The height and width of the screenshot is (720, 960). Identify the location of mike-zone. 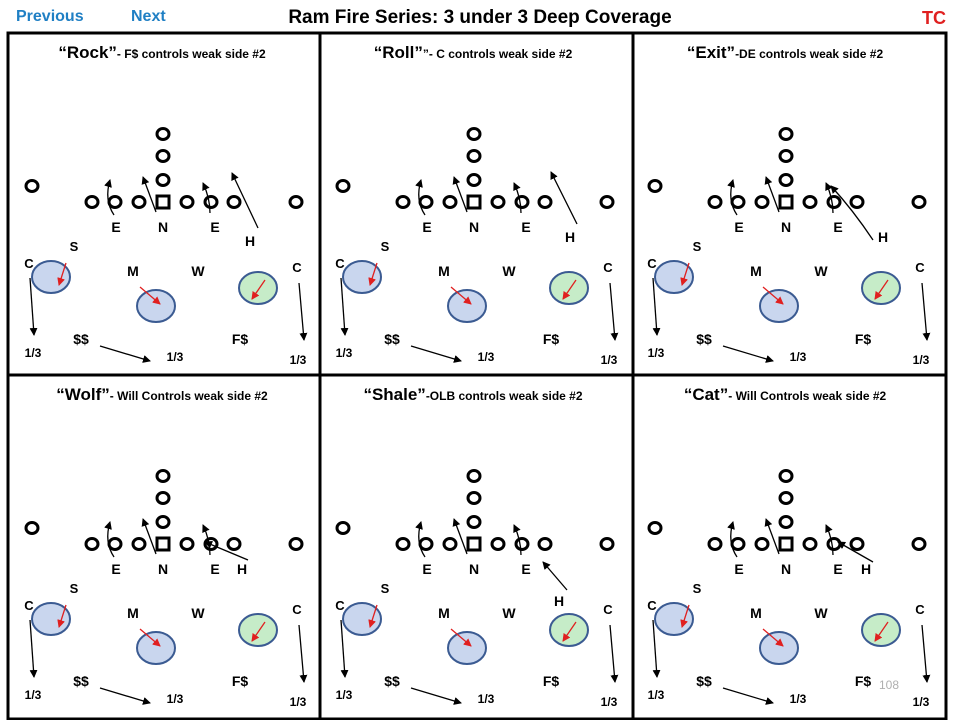
(779, 306).